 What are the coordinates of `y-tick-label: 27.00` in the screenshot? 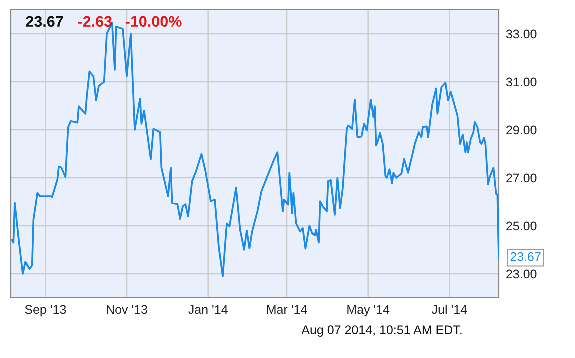 It's located at (521, 178).